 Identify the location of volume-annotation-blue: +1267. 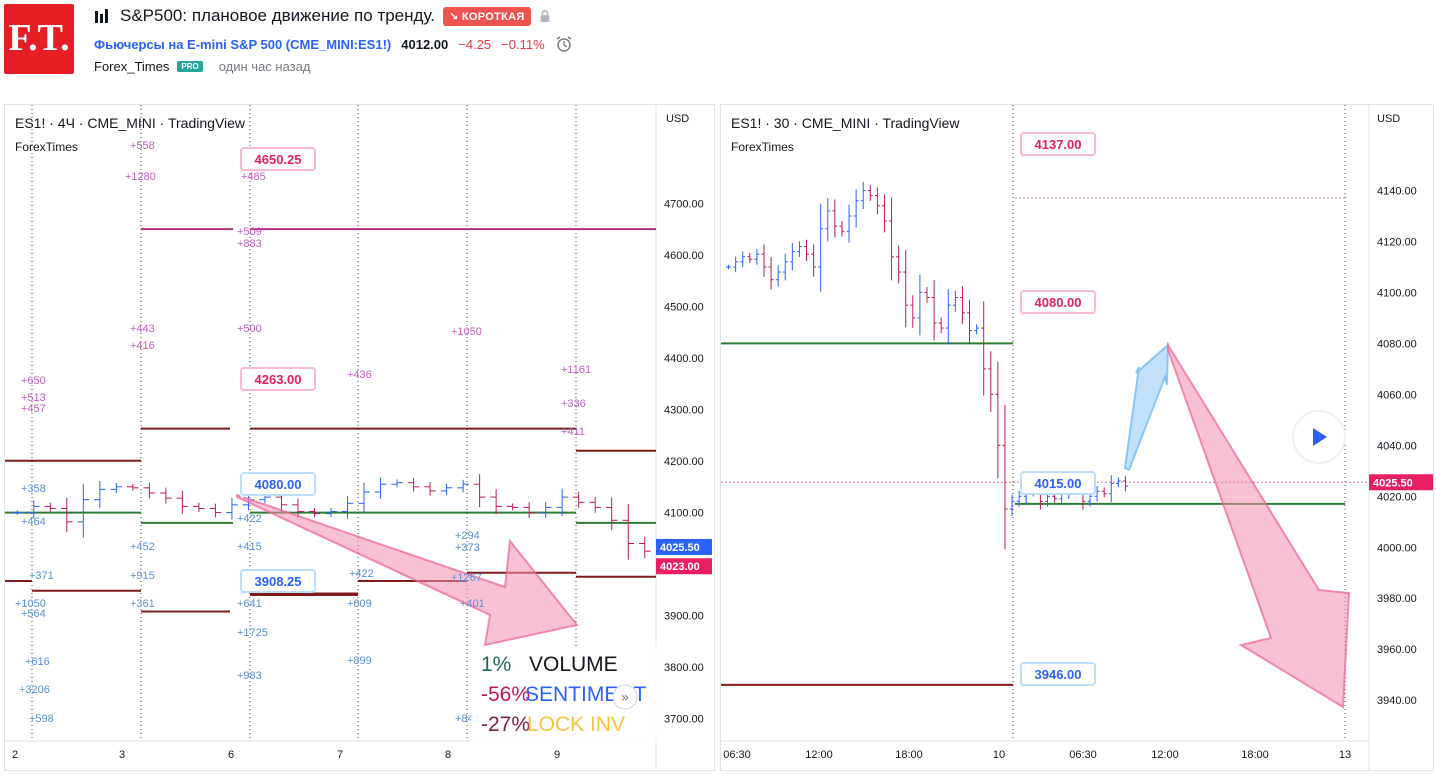
(466, 578).